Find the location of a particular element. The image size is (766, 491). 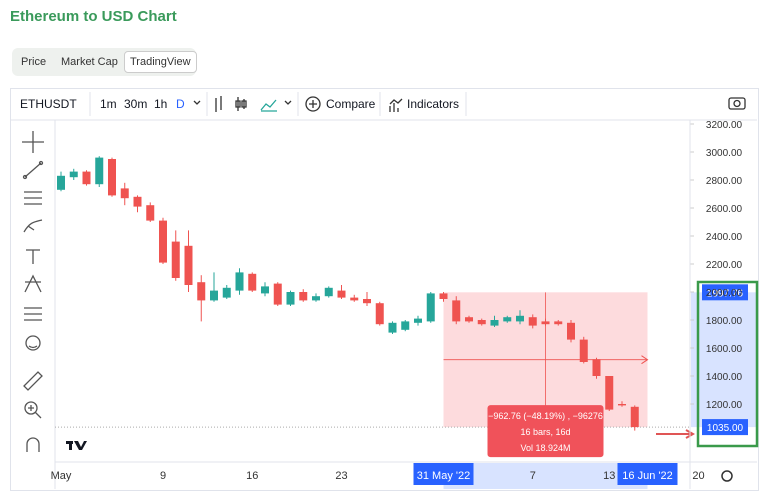

crosshair-arrow is located at coordinates (645, 360).